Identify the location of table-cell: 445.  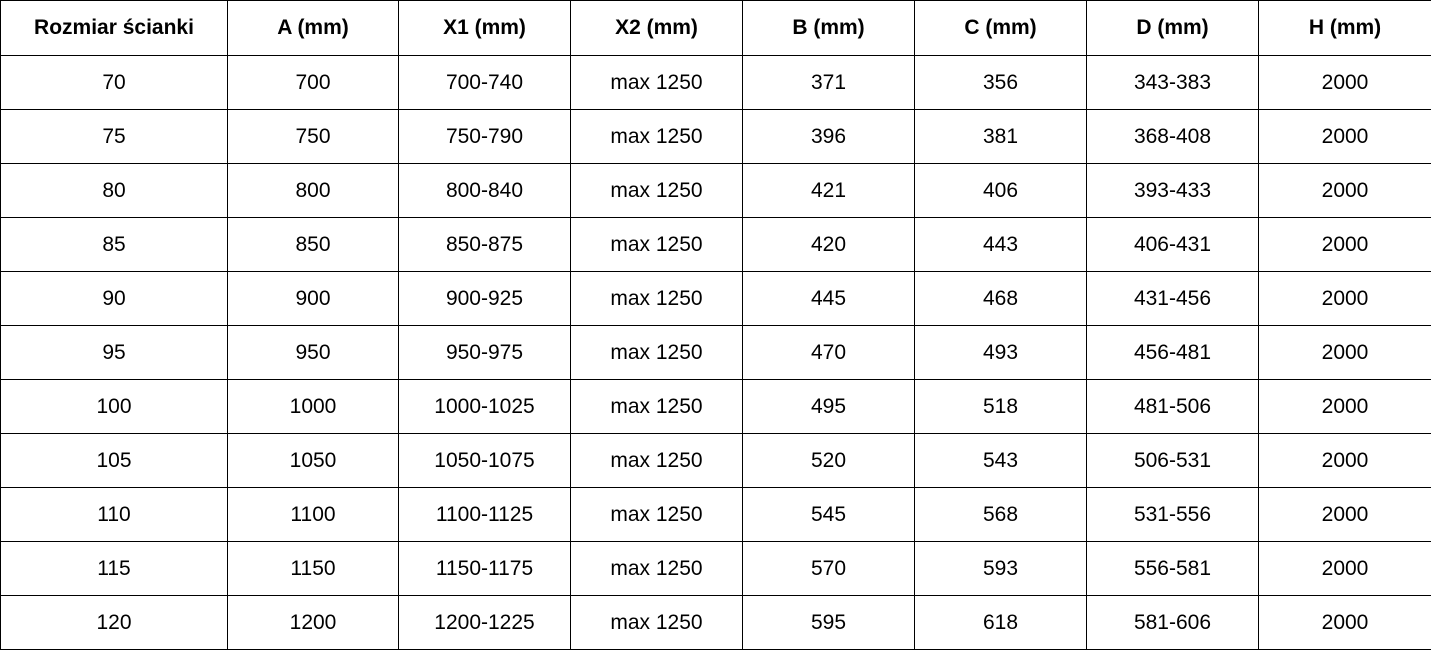
(829, 299).